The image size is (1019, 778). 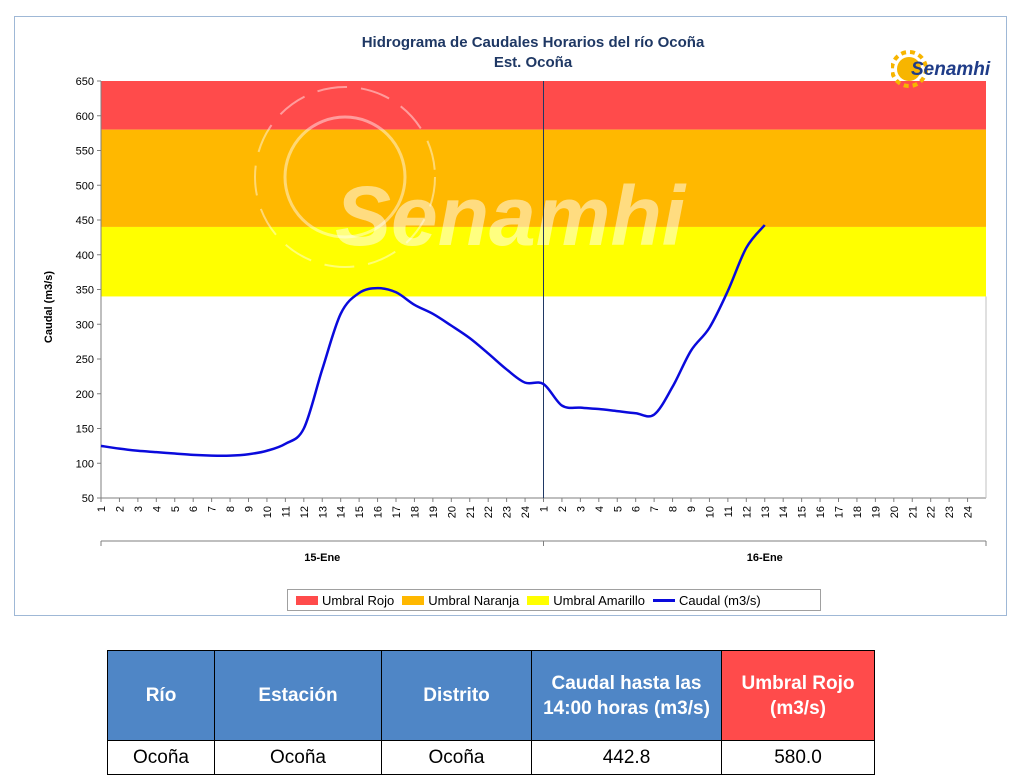 I want to click on y-tick-label: 350, so click(x=85, y=291).